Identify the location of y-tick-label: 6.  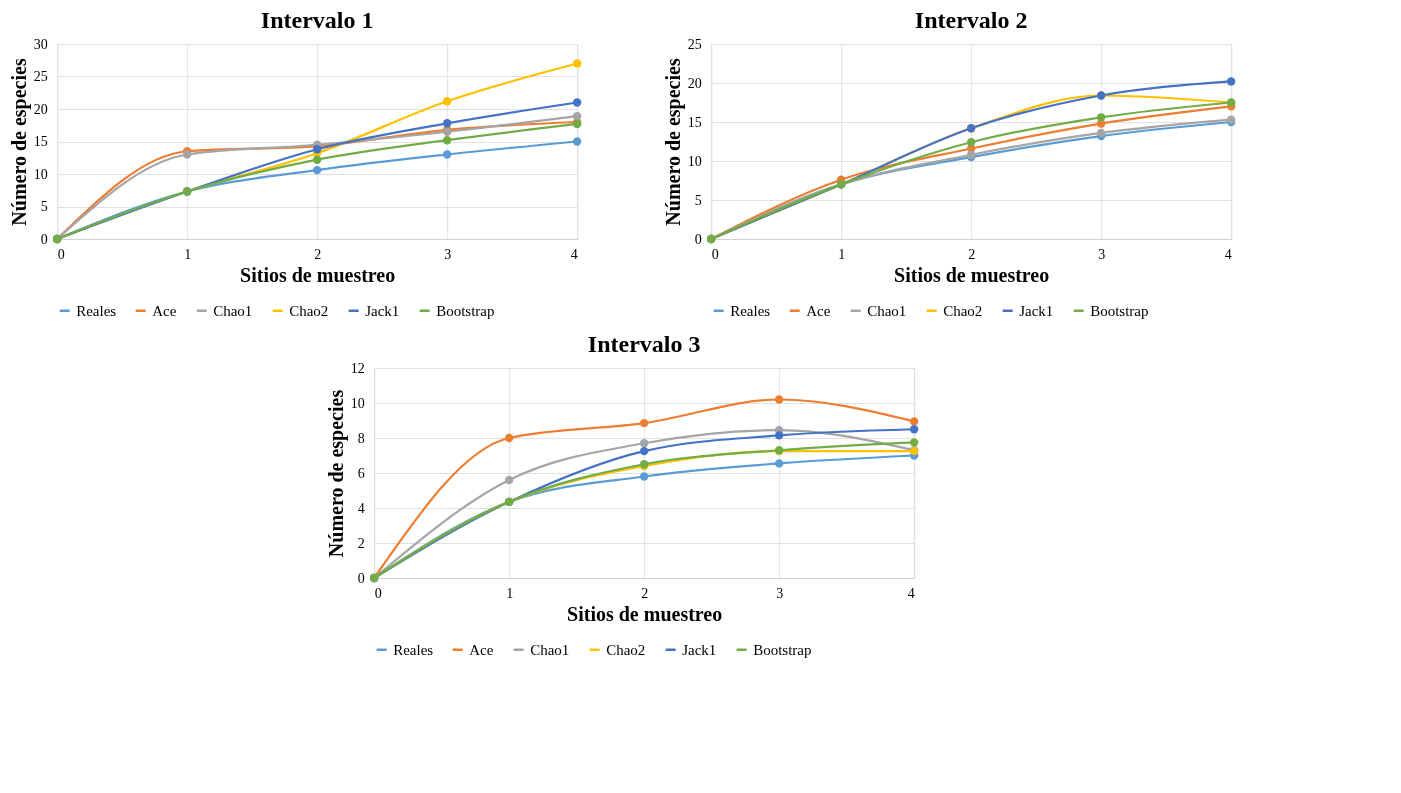
(361, 473).